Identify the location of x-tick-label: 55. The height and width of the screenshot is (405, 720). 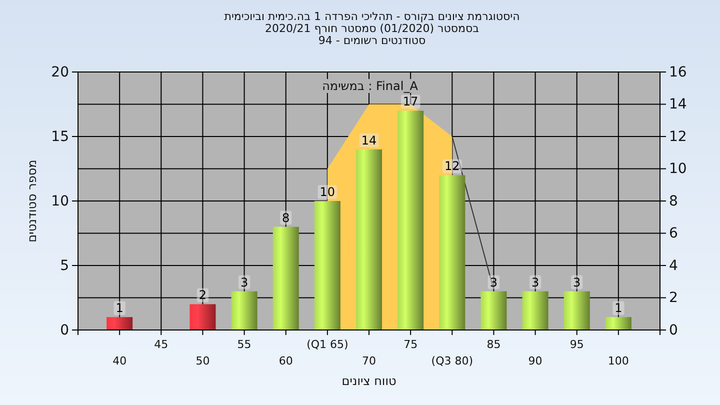
(244, 344).